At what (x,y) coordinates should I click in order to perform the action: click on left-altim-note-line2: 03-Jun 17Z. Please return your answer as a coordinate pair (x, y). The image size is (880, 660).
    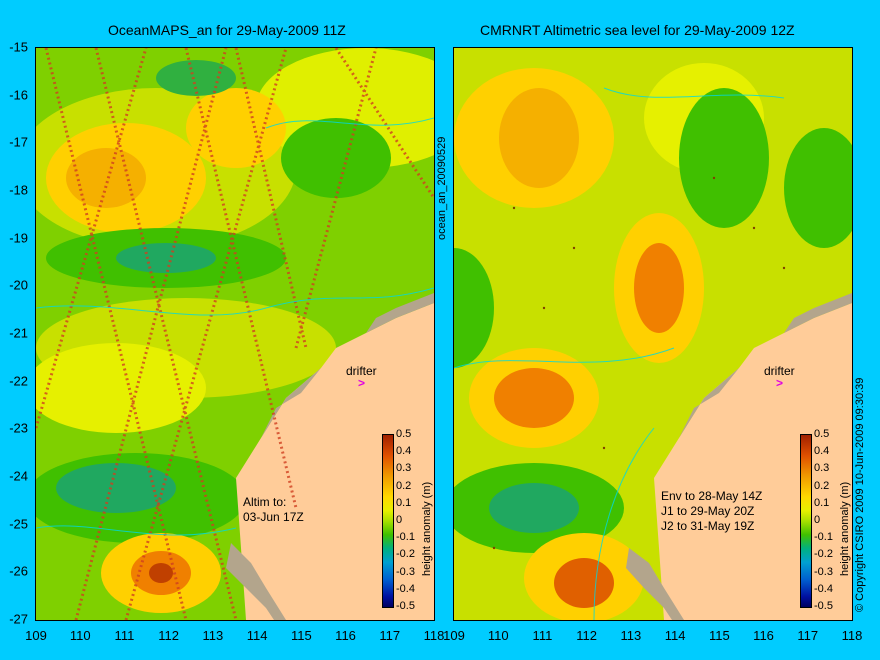
    Looking at the image, I should click on (273, 517).